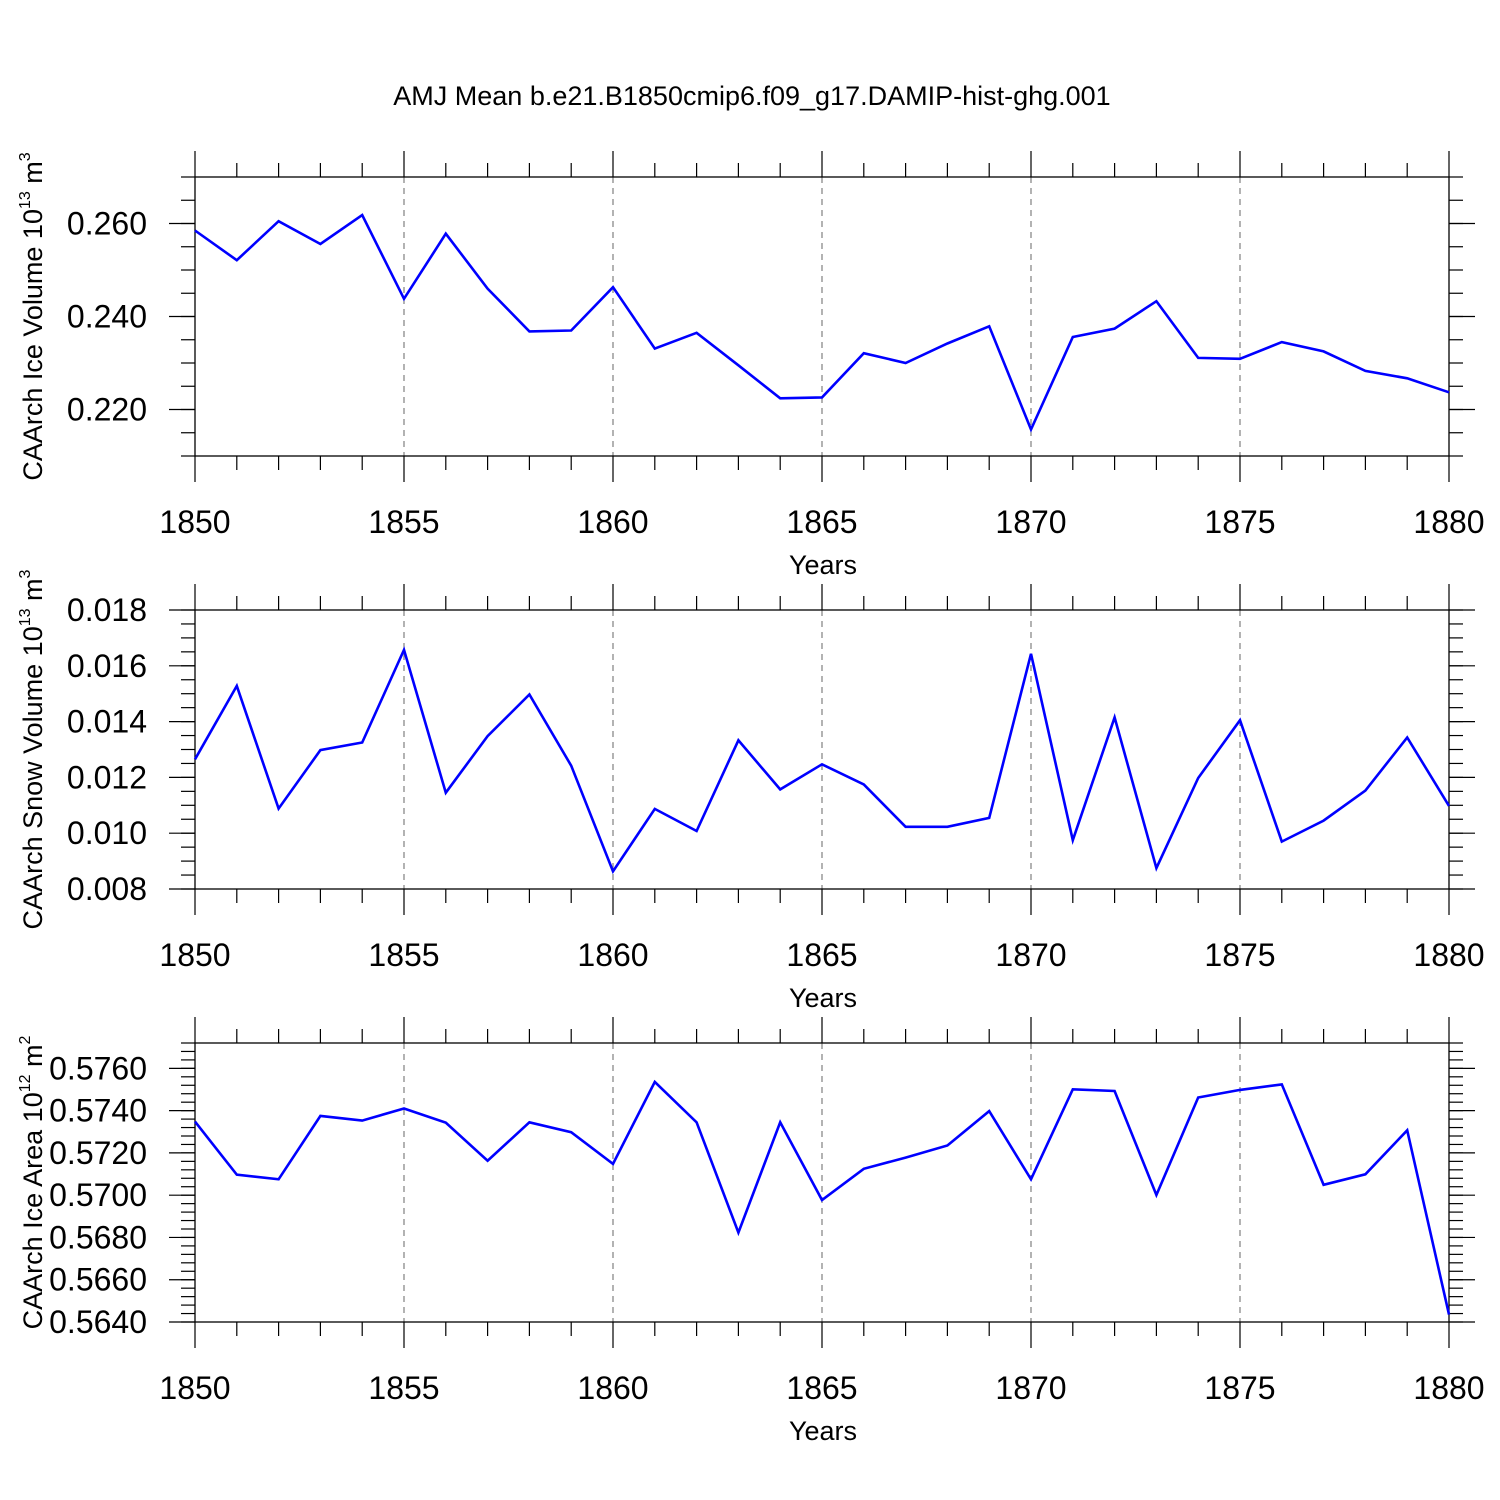 The image size is (1500, 1500). What do you see at coordinates (107, 833) in the screenshot?
I see `y-tick-label: 0.010` at bounding box center [107, 833].